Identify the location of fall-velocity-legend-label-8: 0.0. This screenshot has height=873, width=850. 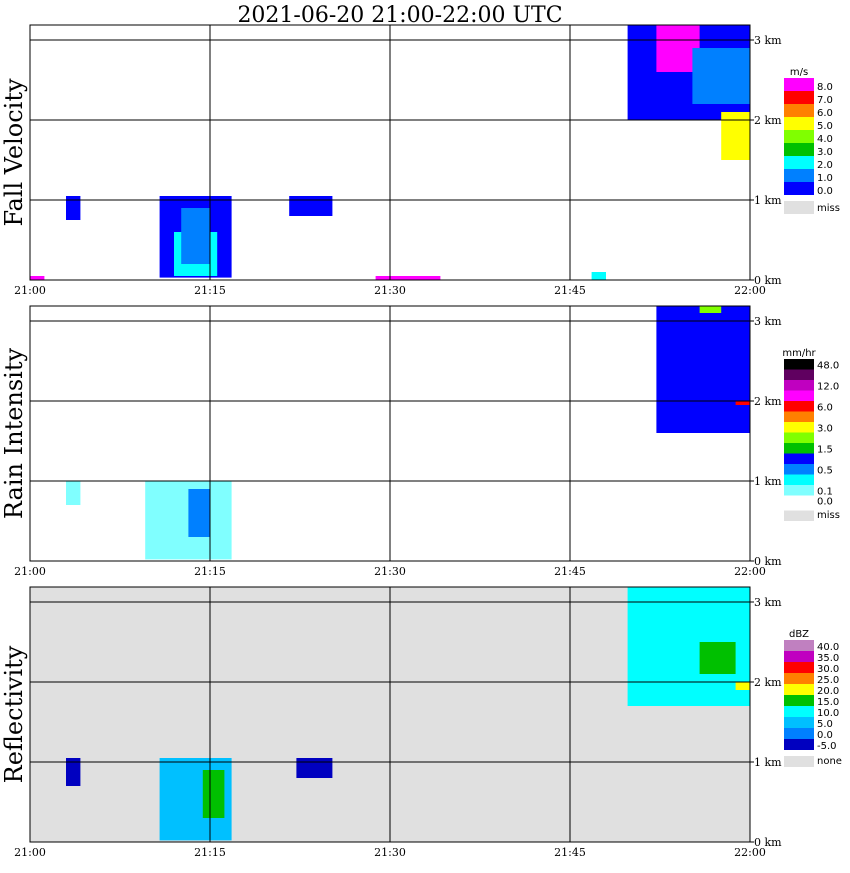
(825, 191).